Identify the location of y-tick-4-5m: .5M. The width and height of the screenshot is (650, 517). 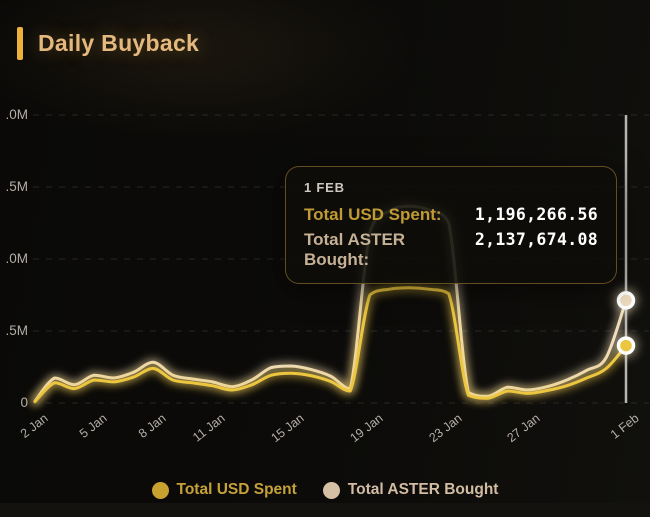
(16, 186).